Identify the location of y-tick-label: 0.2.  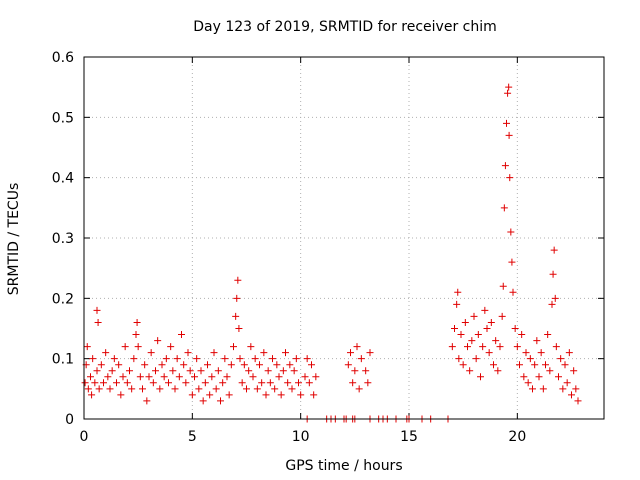
(63, 299).